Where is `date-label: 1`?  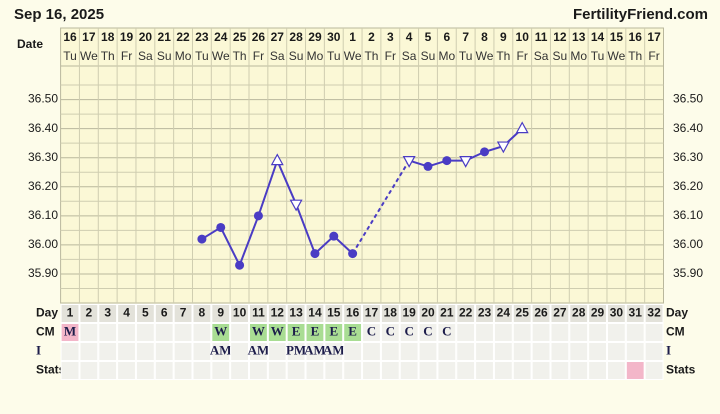 date-label: 1 is located at coordinates (352, 37).